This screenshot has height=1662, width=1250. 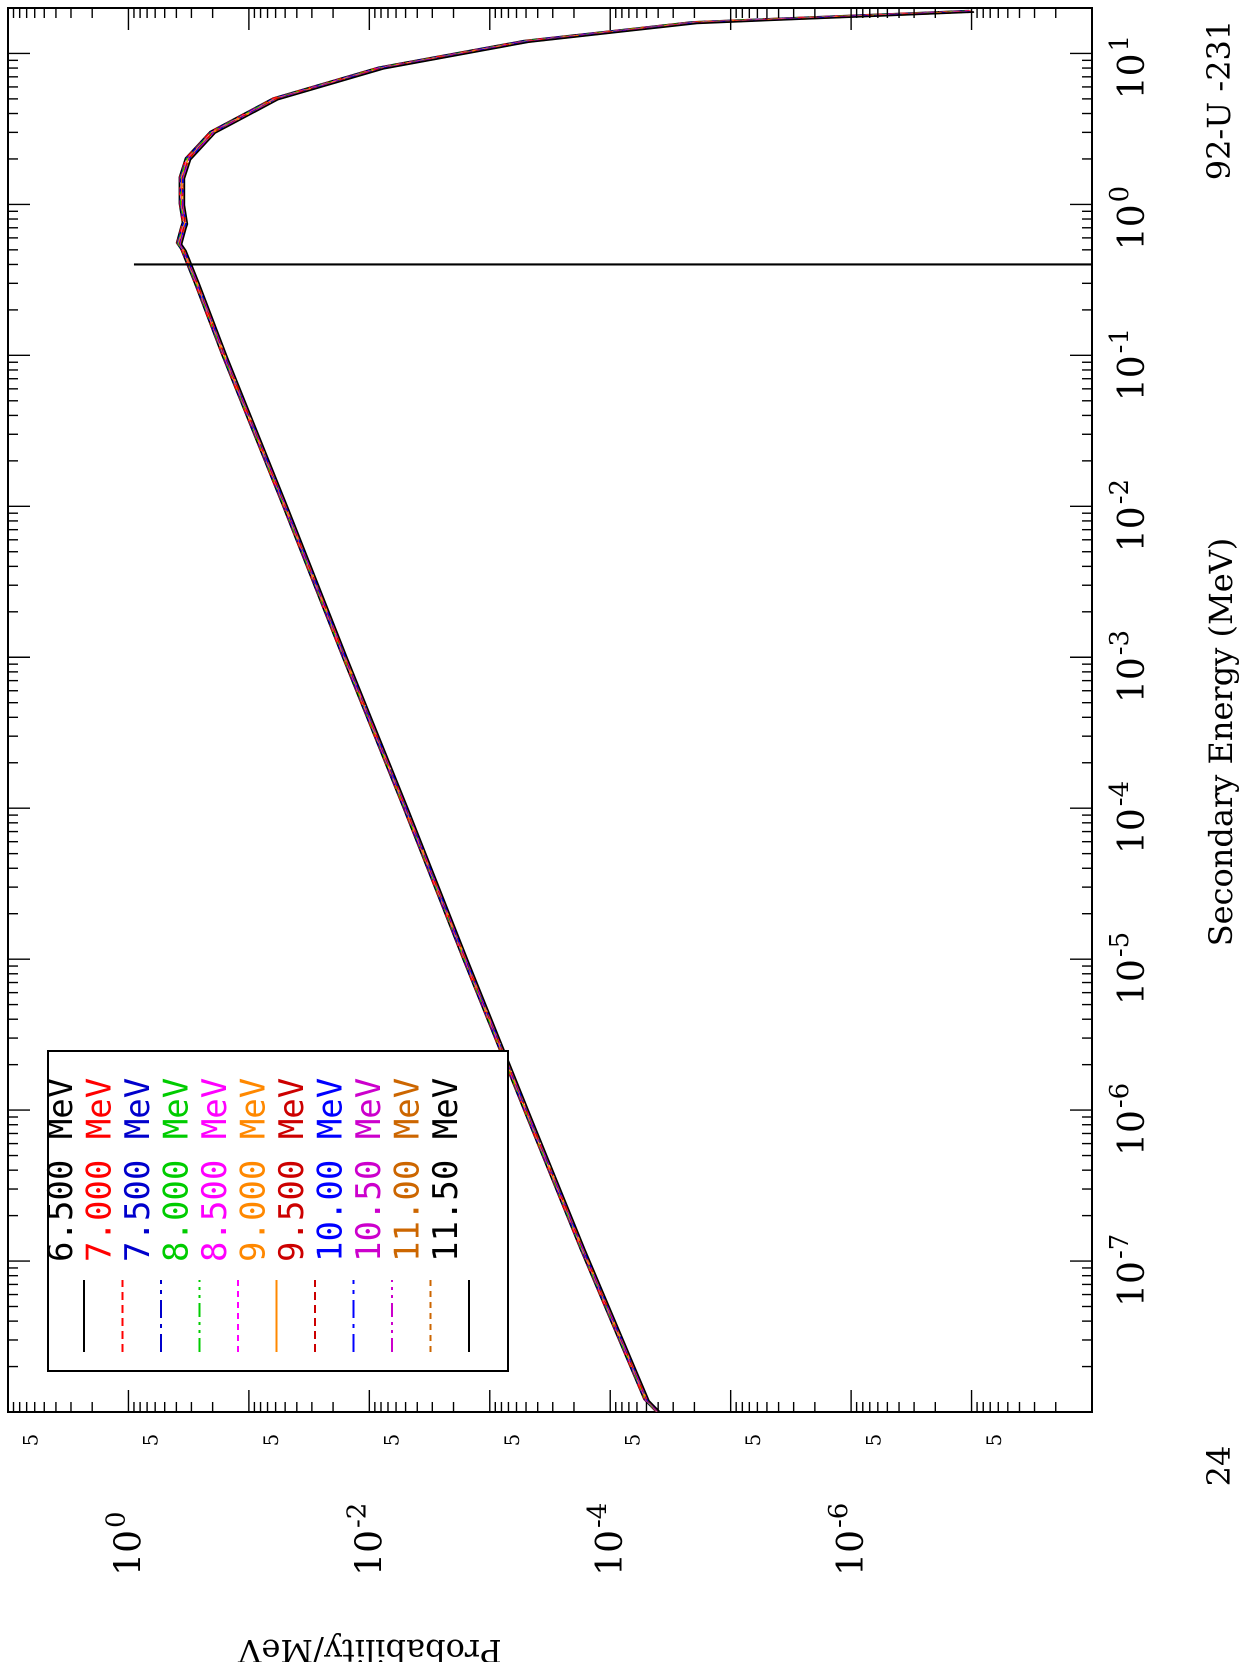 I want to click on x-tick-label: 101, so click(x=1129, y=67).